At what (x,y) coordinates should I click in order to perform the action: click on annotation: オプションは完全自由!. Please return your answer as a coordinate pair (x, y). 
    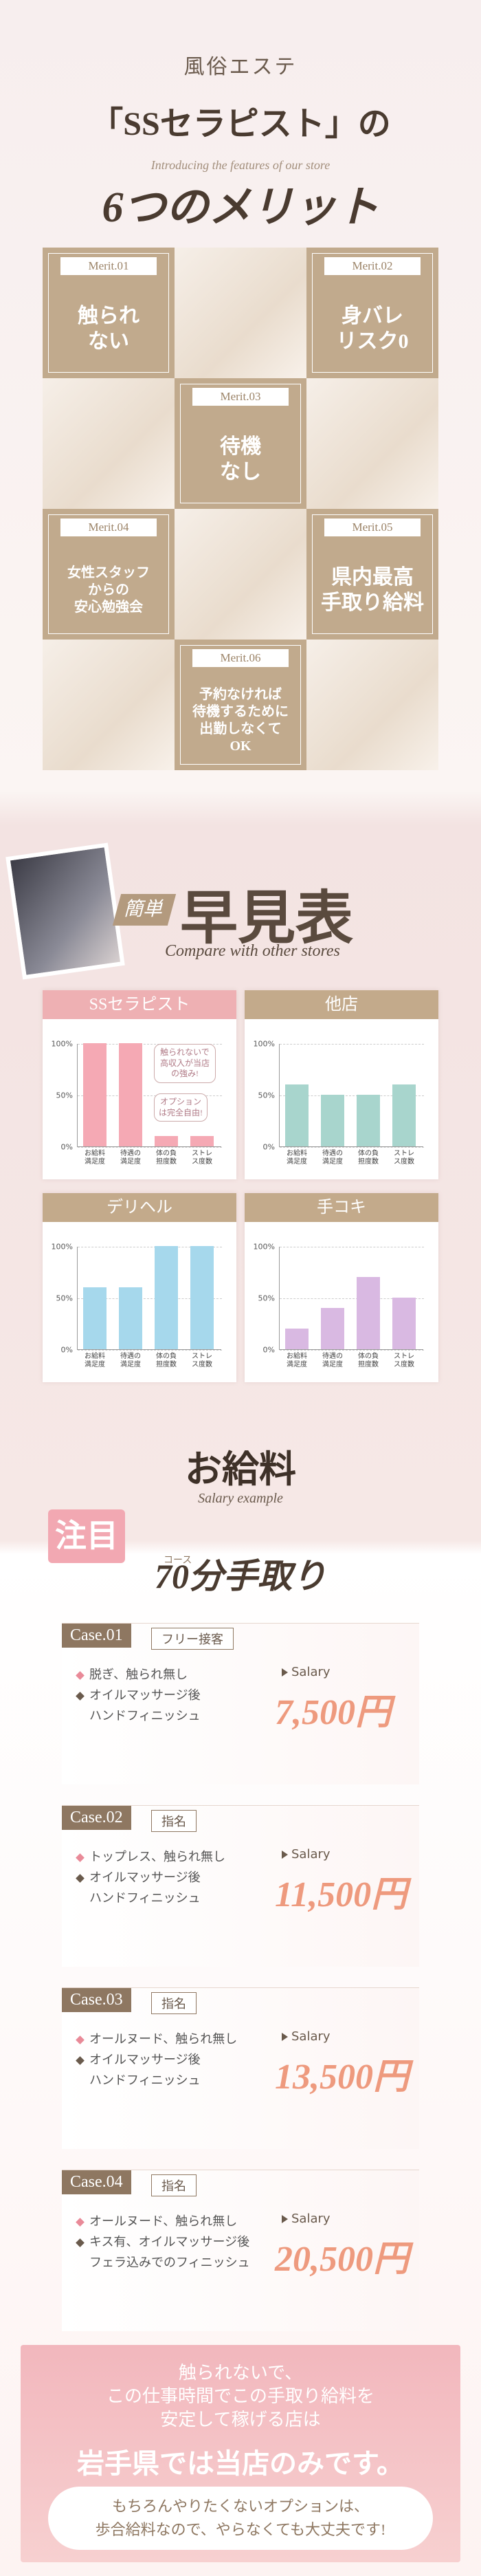
    Looking at the image, I should click on (181, 1107).